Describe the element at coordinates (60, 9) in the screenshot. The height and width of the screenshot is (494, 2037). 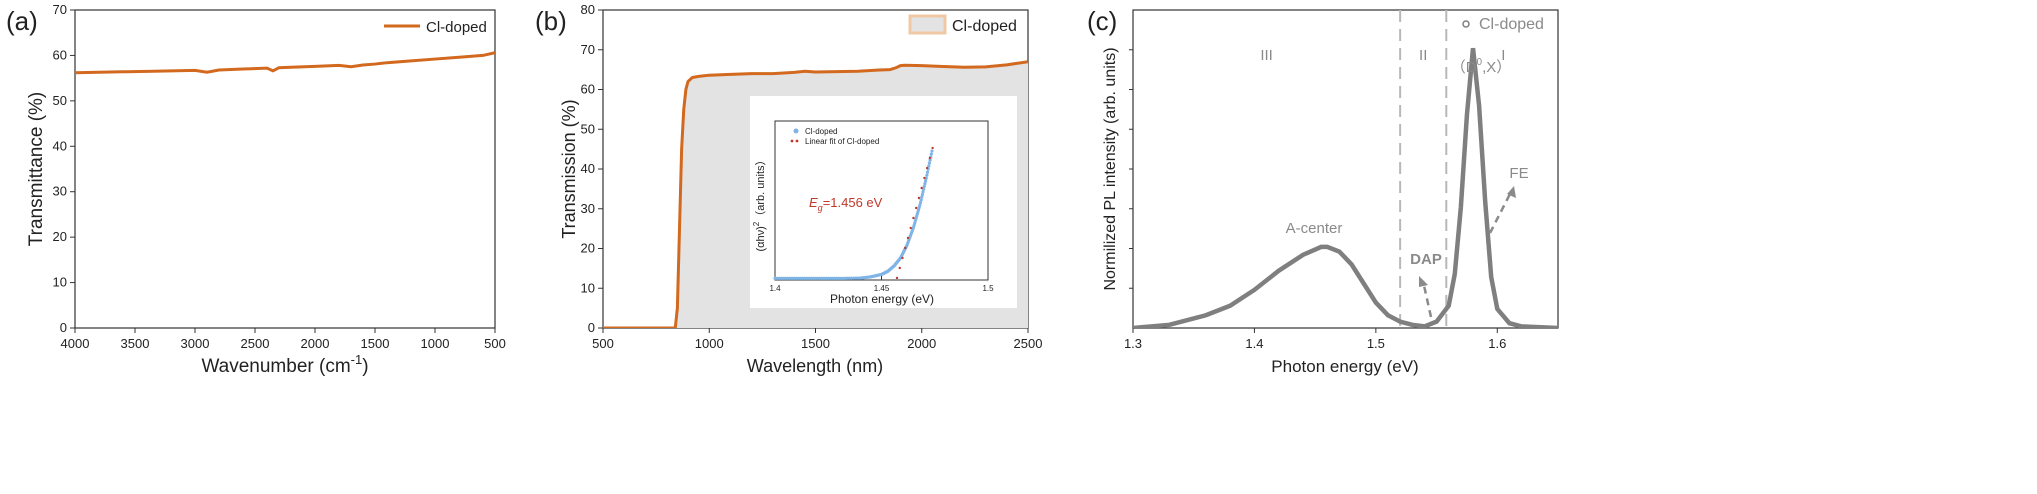
I see `panel-a-y-tick-label: 70` at that location.